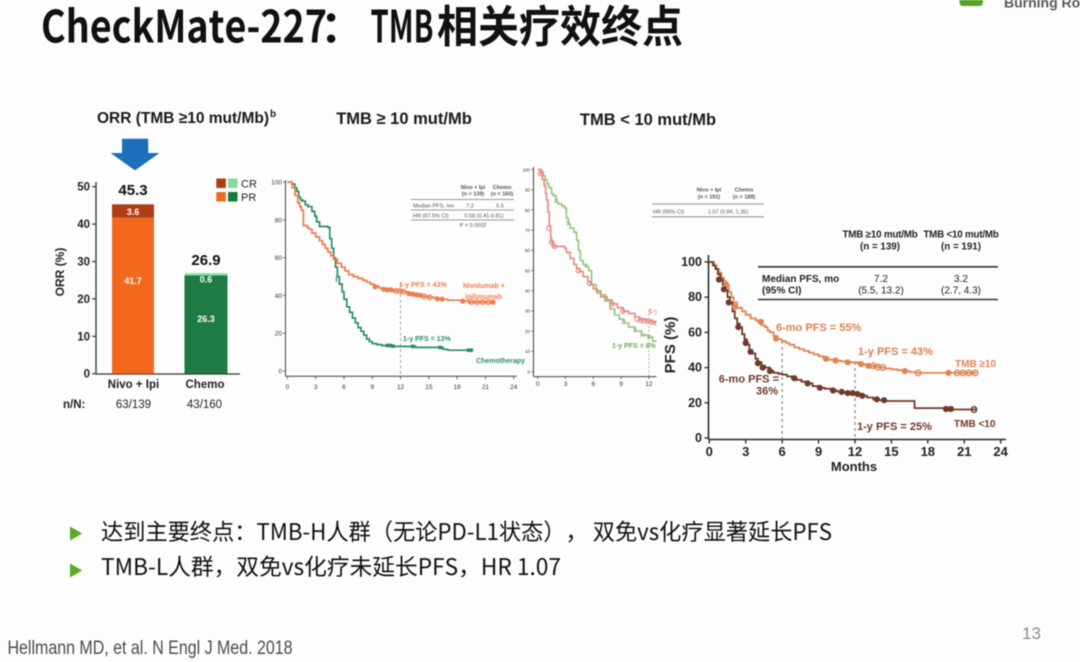 The image size is (1080, 662). Describe the element at coordinates (431, 217) in the screenshot. I see `svg-text: HR (97.5% CI)` at that location.